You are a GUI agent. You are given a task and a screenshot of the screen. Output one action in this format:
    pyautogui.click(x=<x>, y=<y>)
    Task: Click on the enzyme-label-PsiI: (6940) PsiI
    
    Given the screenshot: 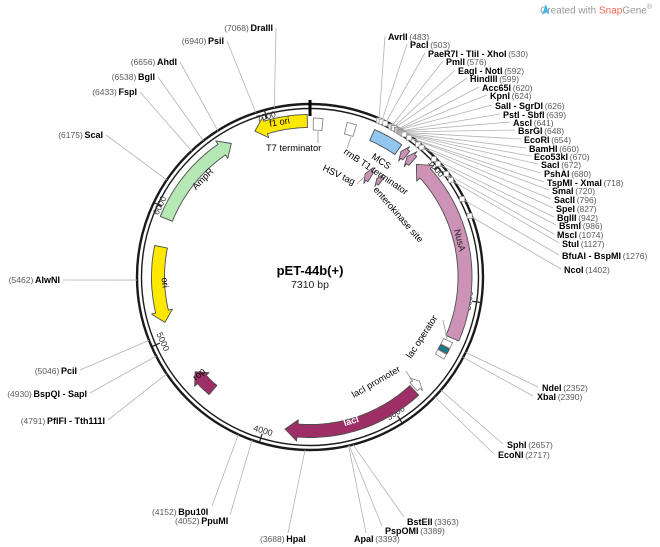 What is the action you would take?
    pyautogui.click(x=203, y=41)
    